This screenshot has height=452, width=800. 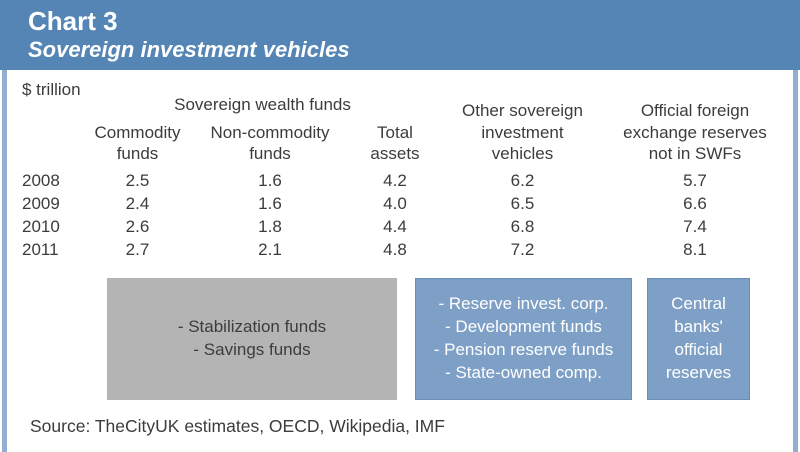 I want to click on frame-border-right, so click(x=795, y=261).